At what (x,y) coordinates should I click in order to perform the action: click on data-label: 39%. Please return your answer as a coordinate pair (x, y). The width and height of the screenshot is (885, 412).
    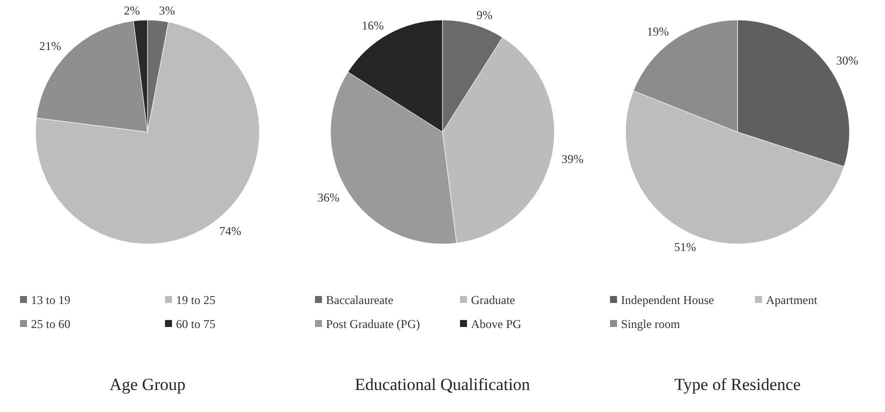
    Looking at the image, I should click on (573, 159).